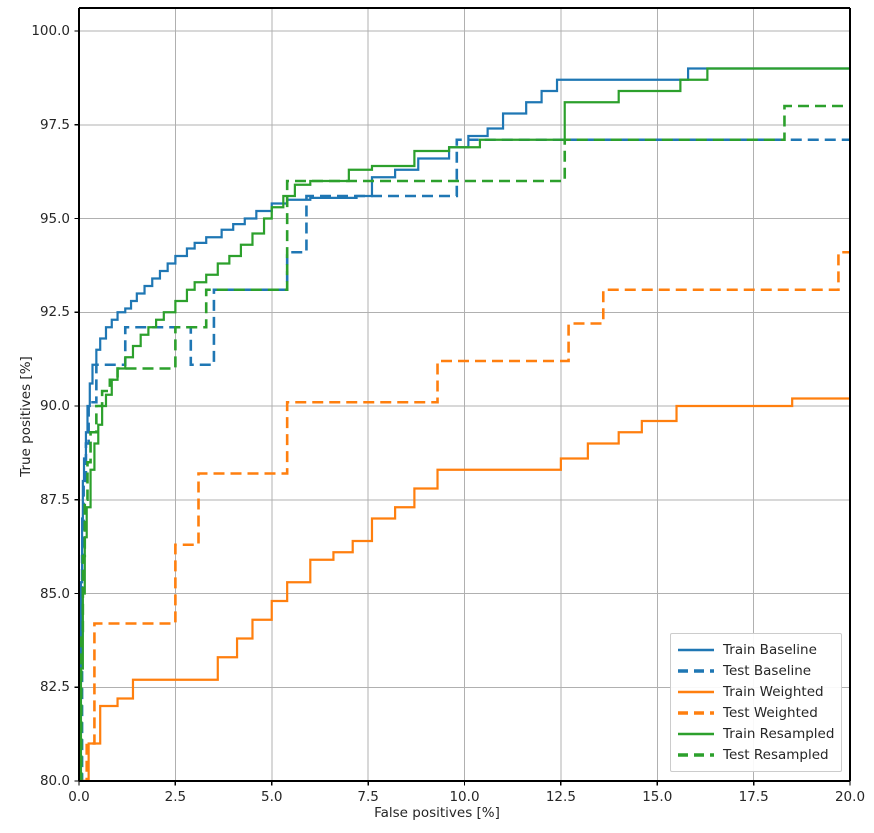 The image size is (874, 833). What do you see at coordinates (50, 31) in the screenshot?
I see `y-tick-label: 100.0` at bounding box center [50, 31].